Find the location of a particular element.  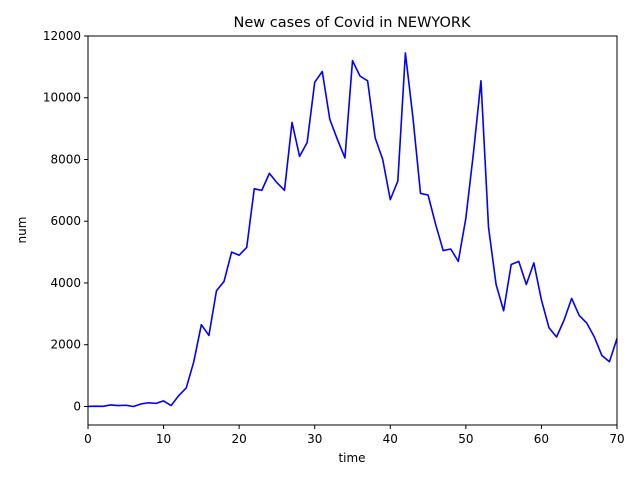

x-tick-label: 70 is located at coordinates (616, 439).